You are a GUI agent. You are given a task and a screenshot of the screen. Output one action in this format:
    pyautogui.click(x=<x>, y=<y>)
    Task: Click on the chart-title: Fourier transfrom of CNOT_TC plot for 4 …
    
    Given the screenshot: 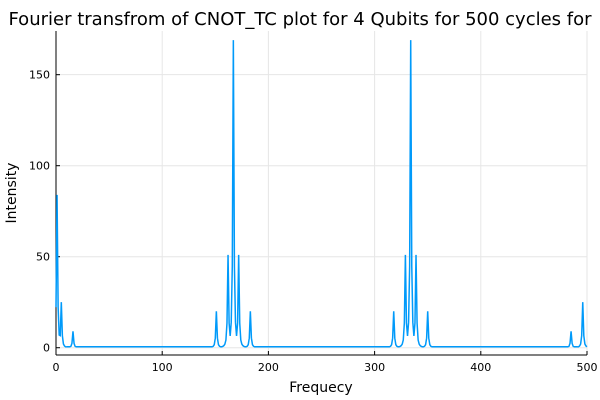 What is the action you would take?
    pyautogui.click(x=300, y=19)
    